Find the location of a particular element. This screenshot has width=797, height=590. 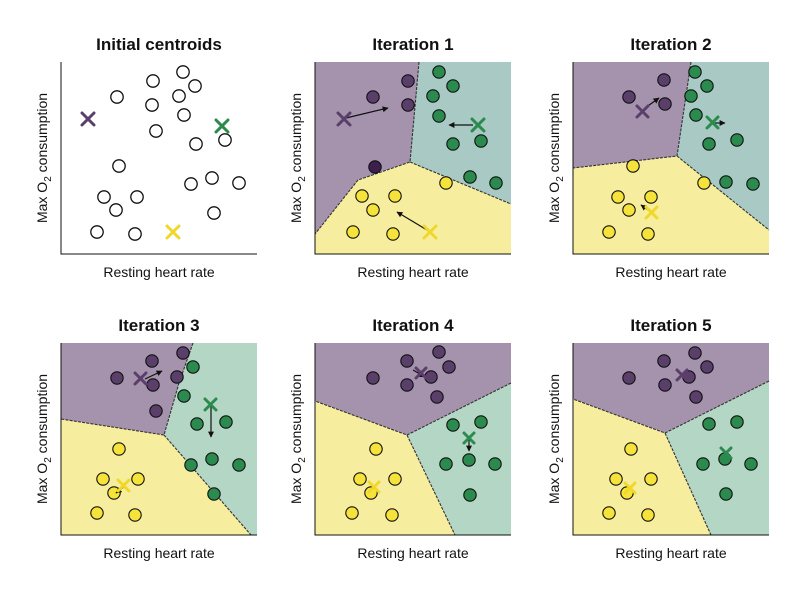

panel-initial-centroids: Initial centroids is located at coordinates (145, 157).